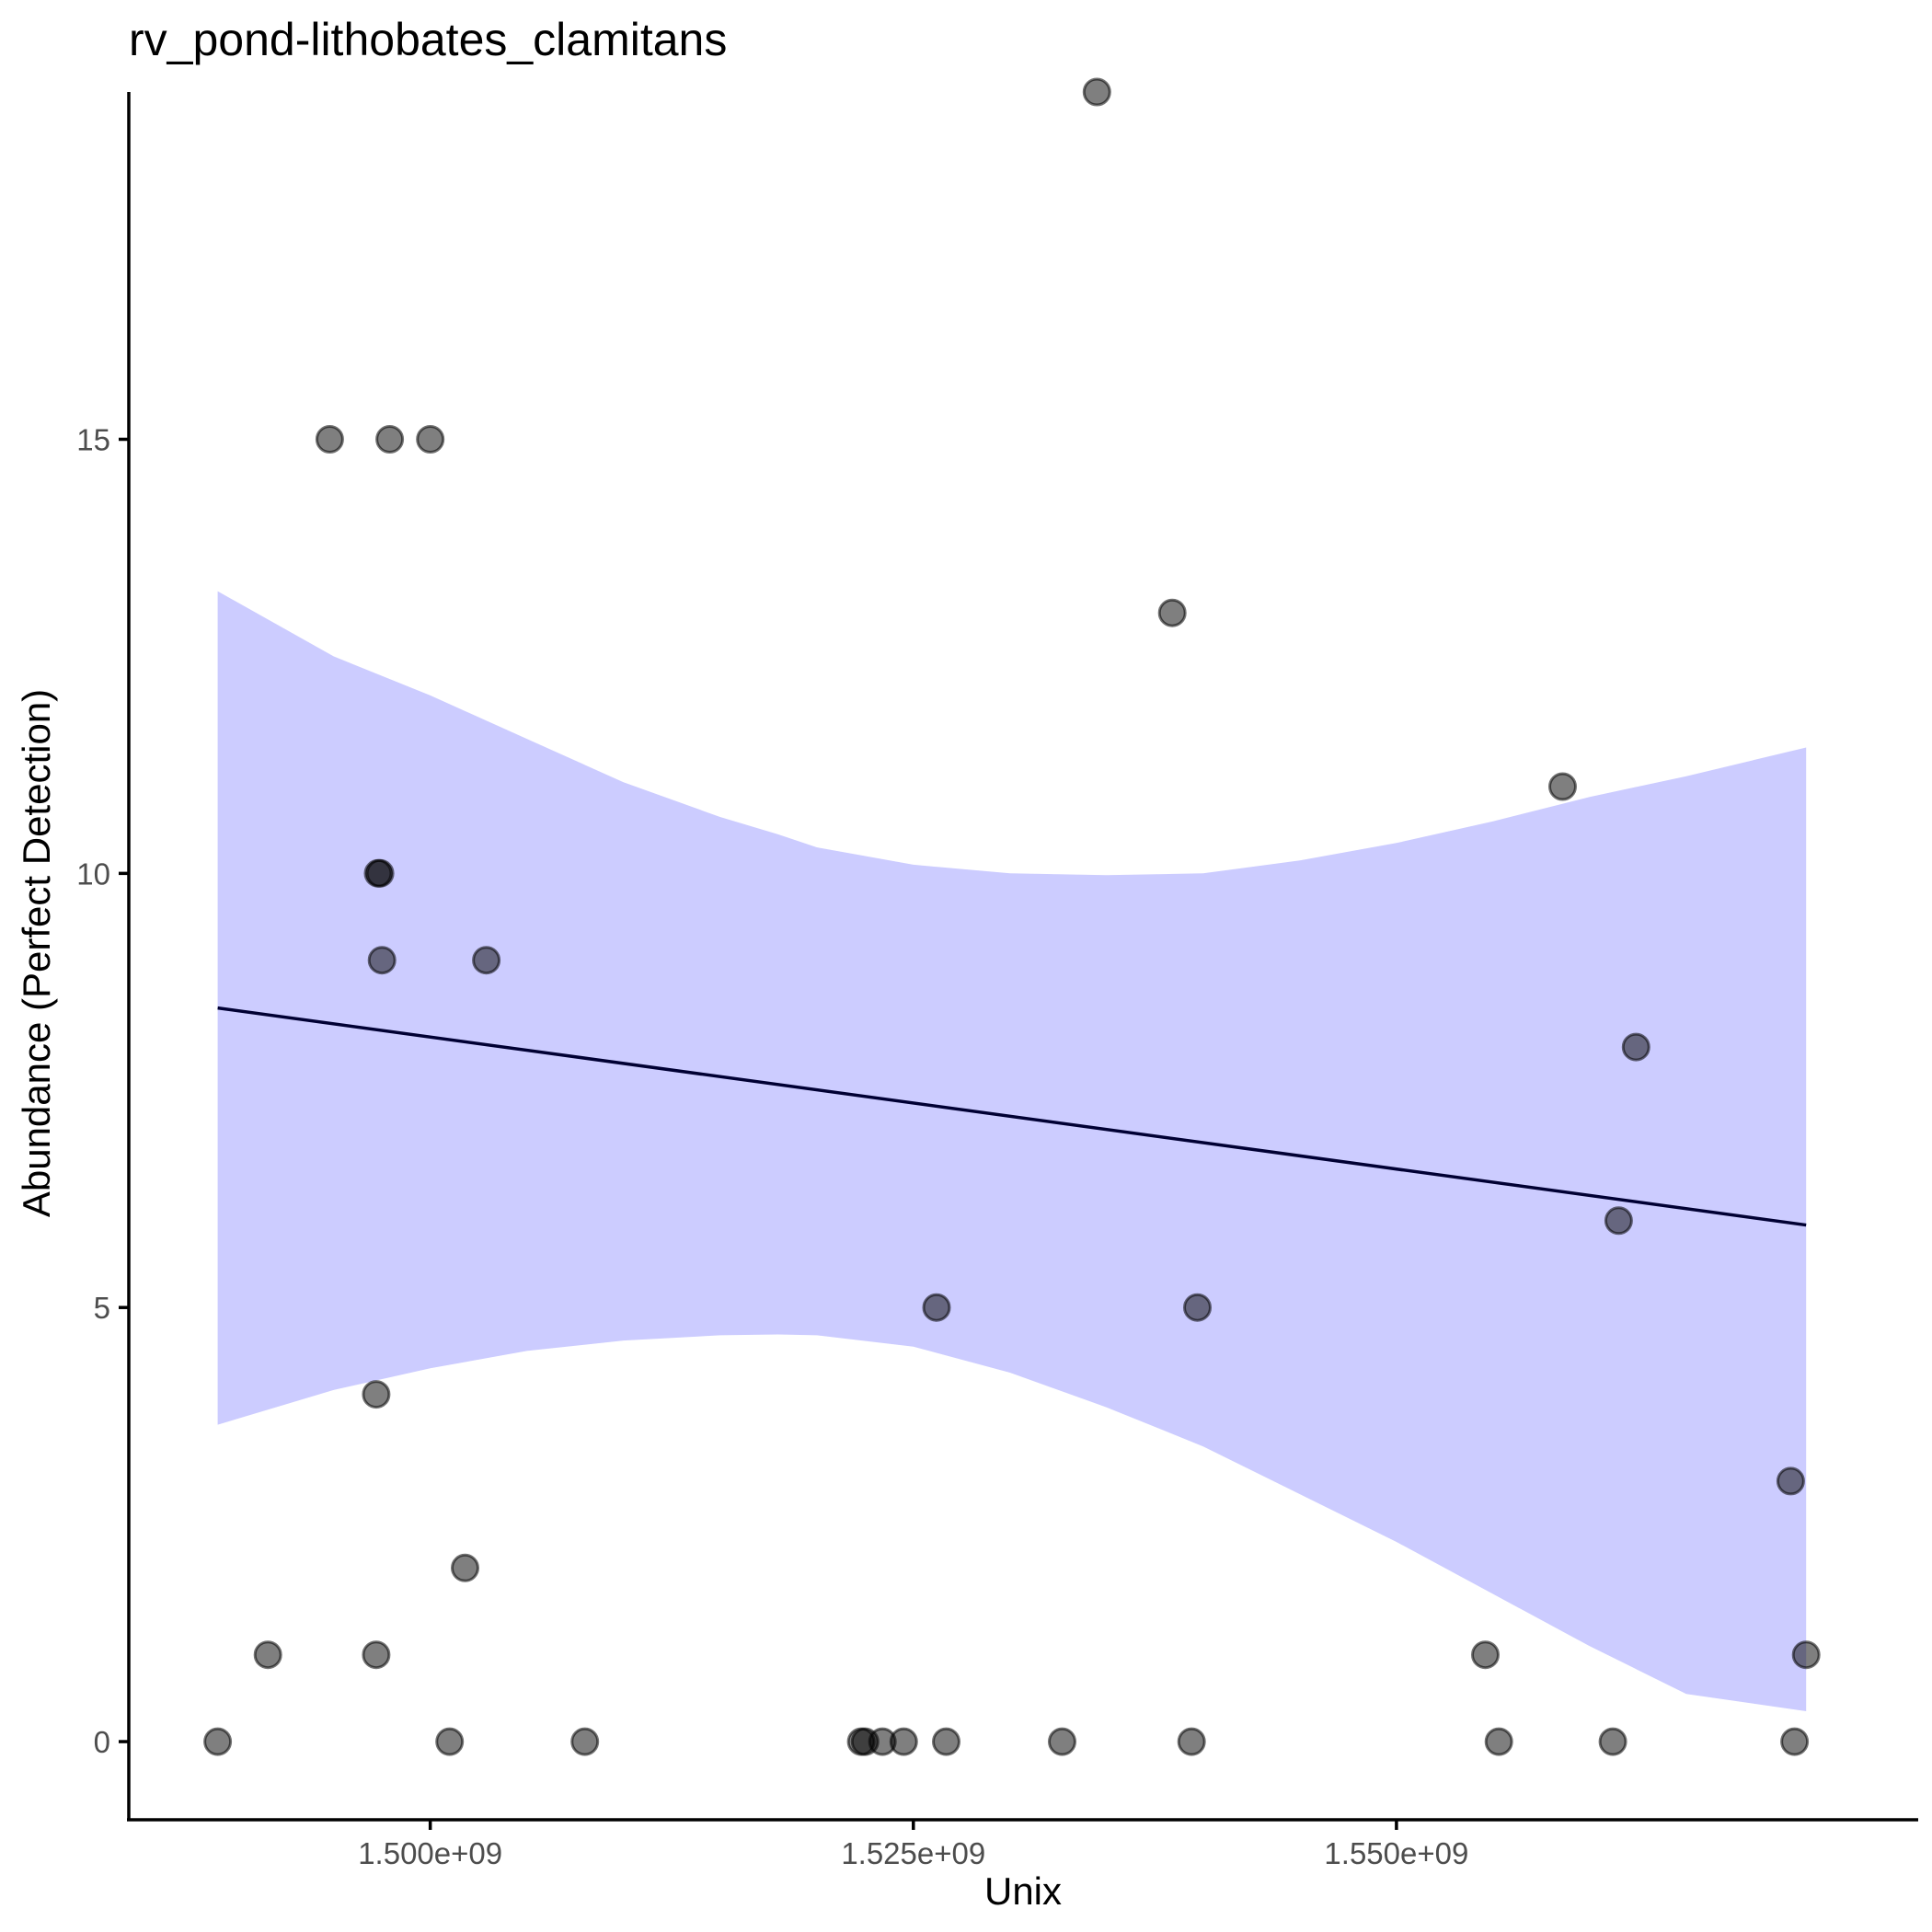 The height and width of the screenshot is (1932, 1932). I want to click on fit-line-layer, so click(1012, 1116).